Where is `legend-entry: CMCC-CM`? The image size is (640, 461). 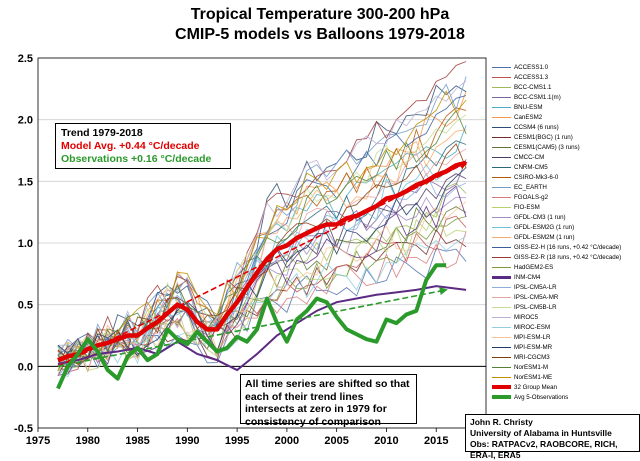 legend-entry: CMCC-CM is located at coordinates (566, 157).